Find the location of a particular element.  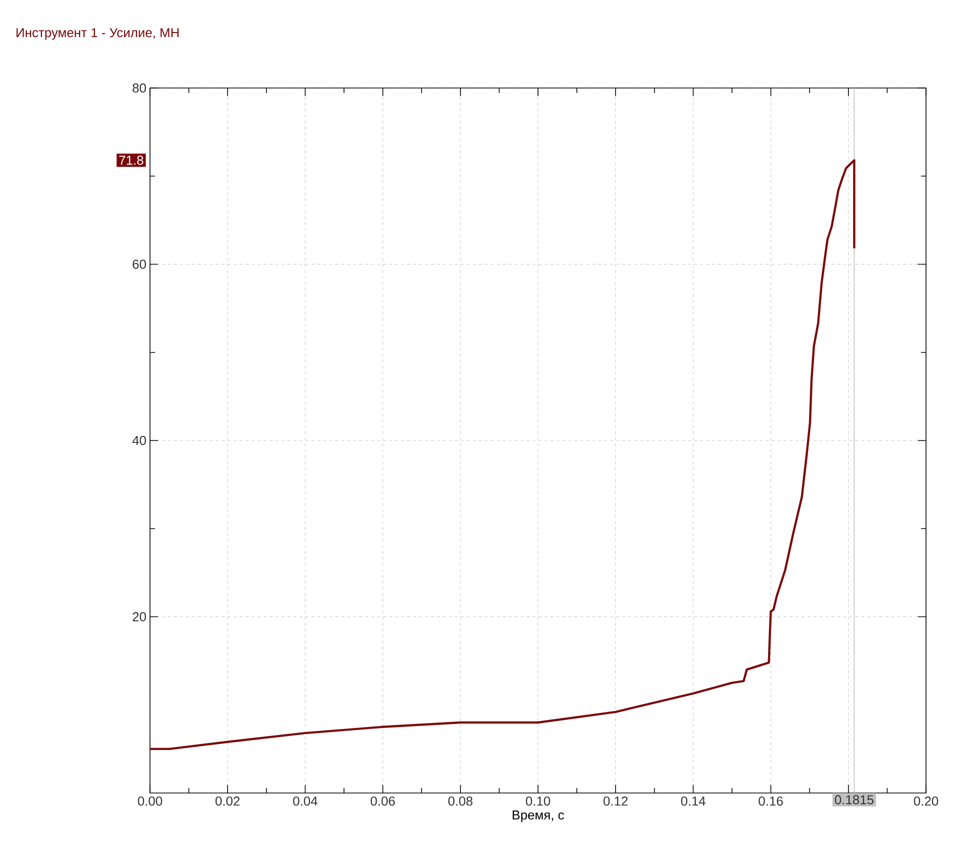

x-tick-label: 0.14 is located at coordinates (693, 801).